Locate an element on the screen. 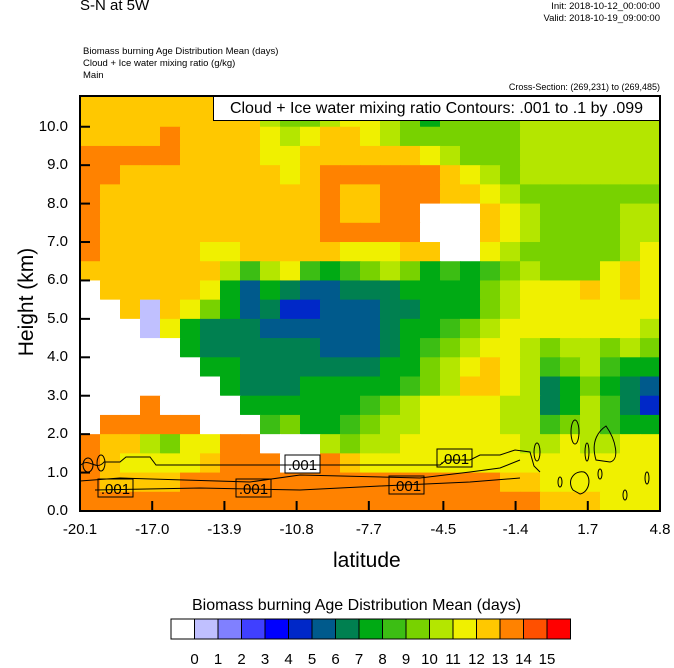 The width and height of the screenshot is (674, 668). cross-section-info: Cross-Section: (269,231) to (269,485) is located at coordinates (584, 87).